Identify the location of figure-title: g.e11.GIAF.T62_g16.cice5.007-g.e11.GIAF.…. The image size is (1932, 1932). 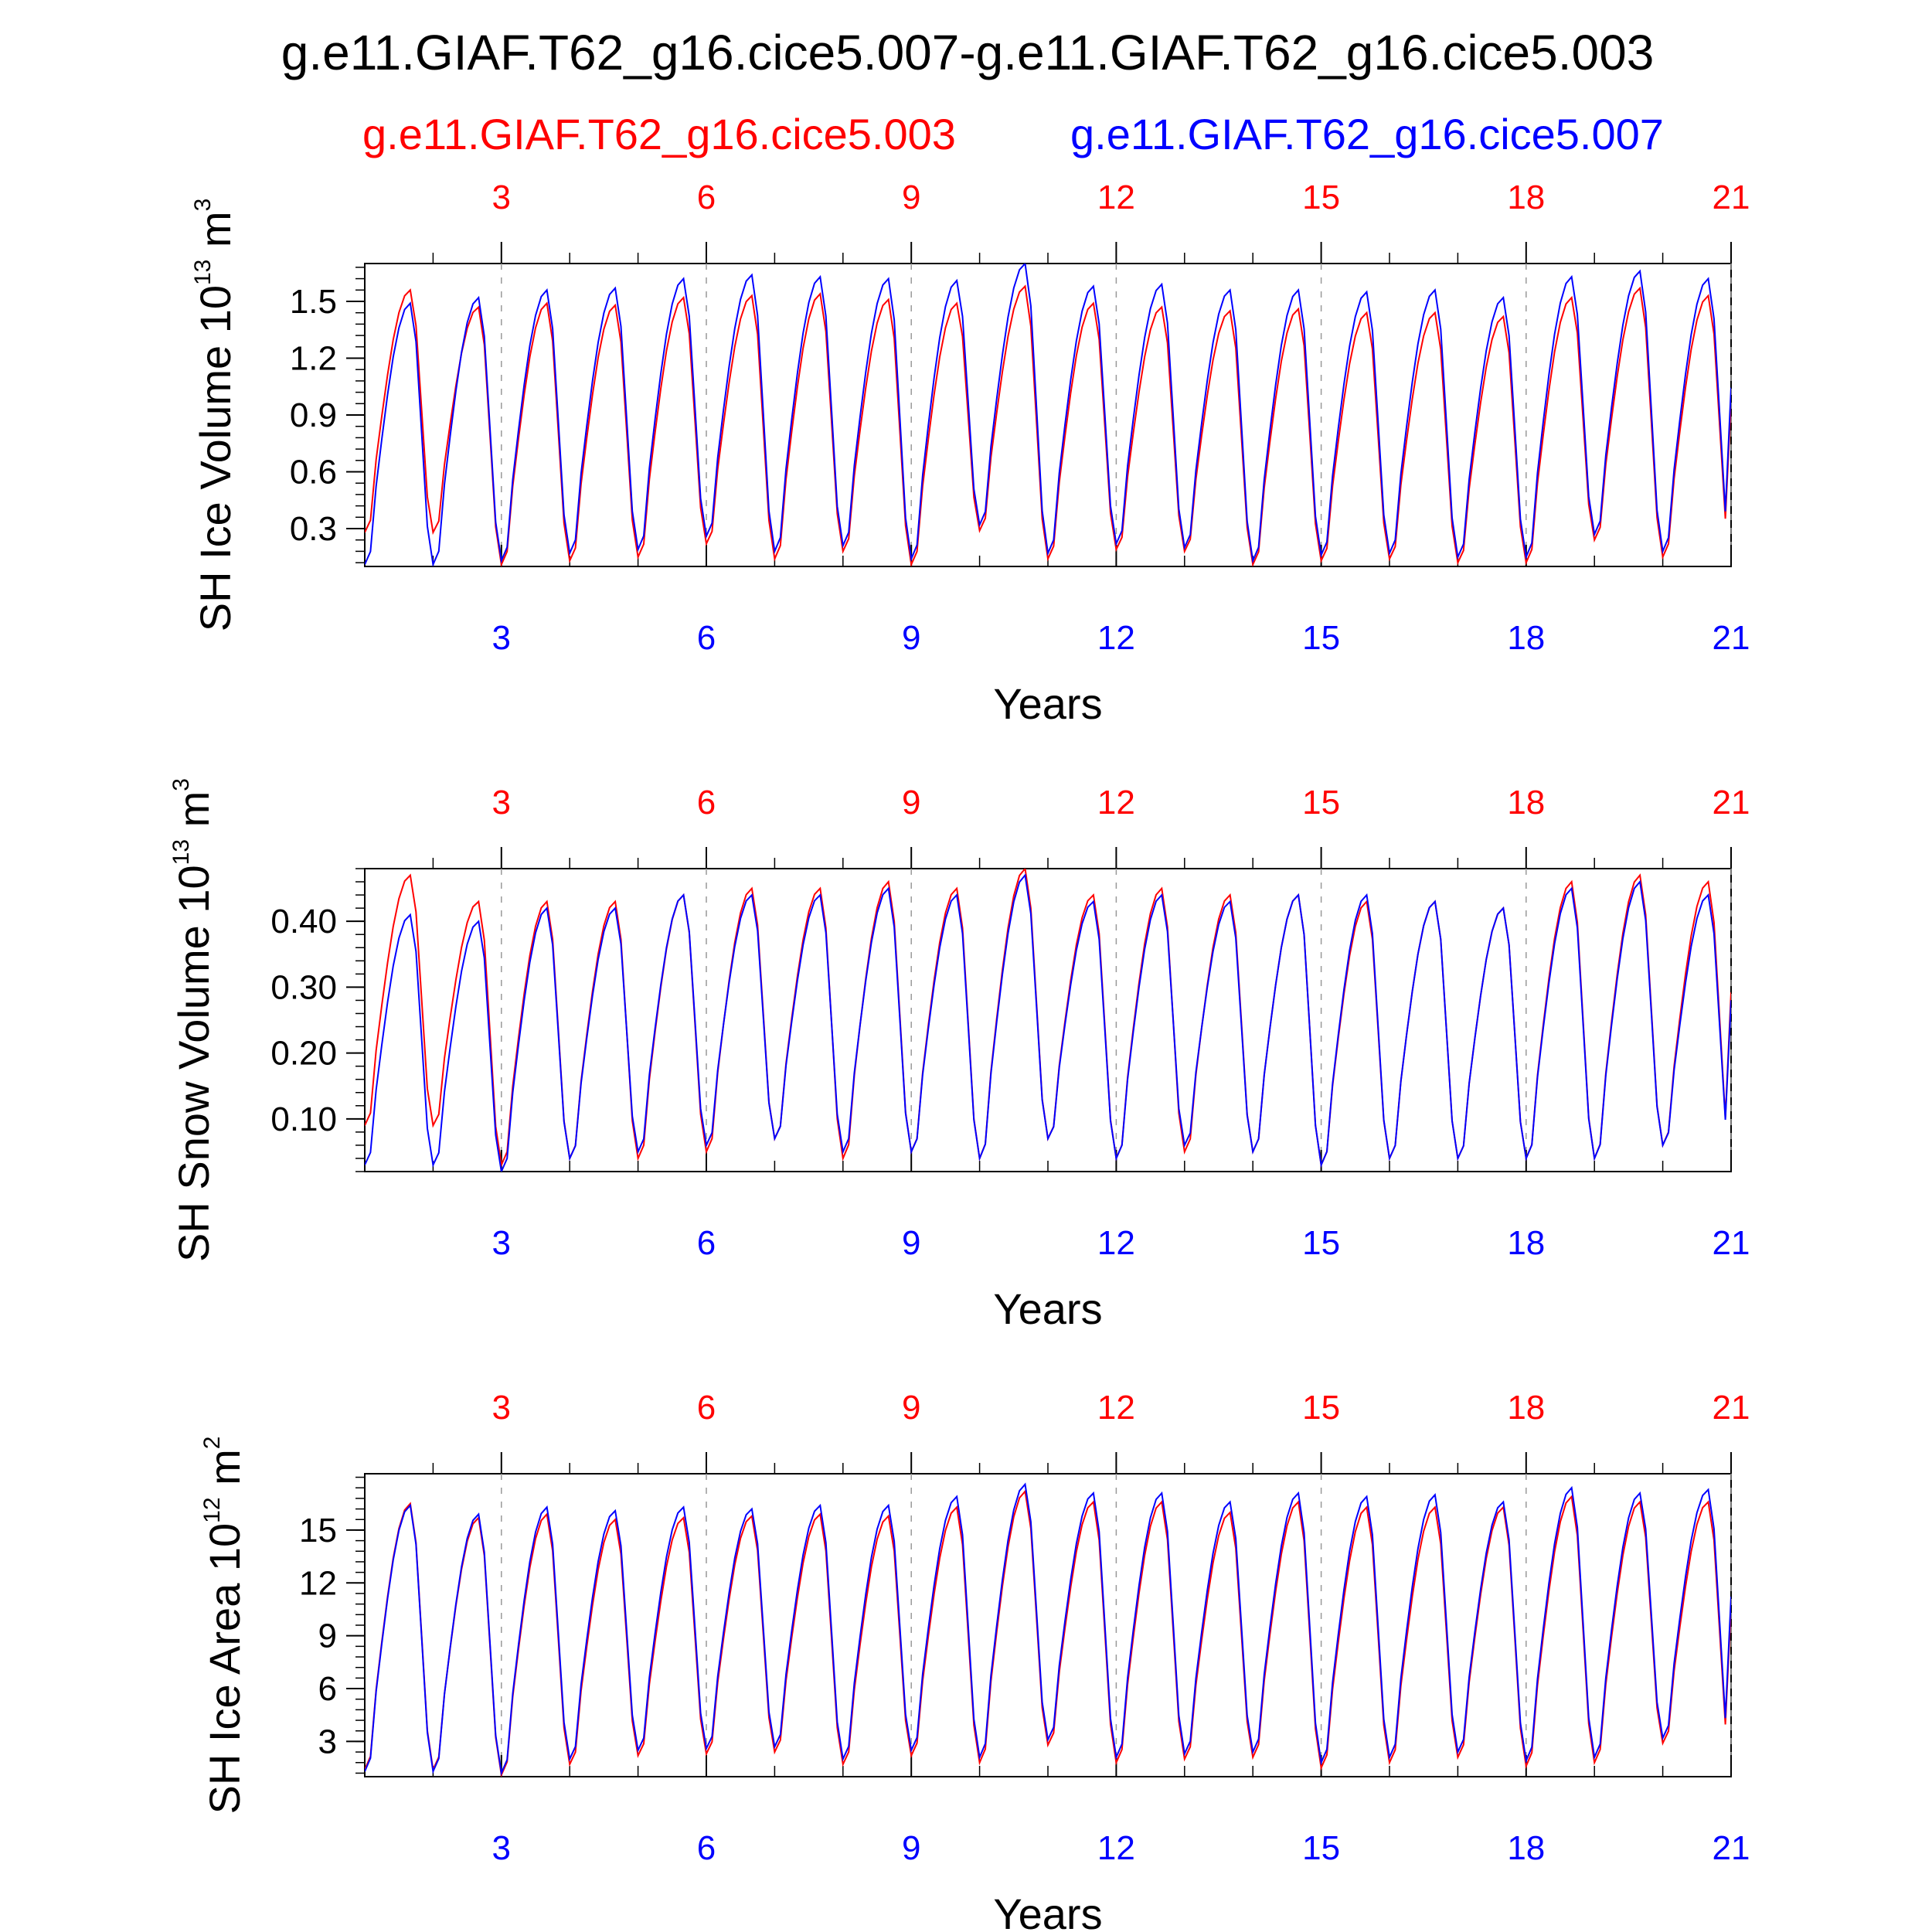
(968, 53).